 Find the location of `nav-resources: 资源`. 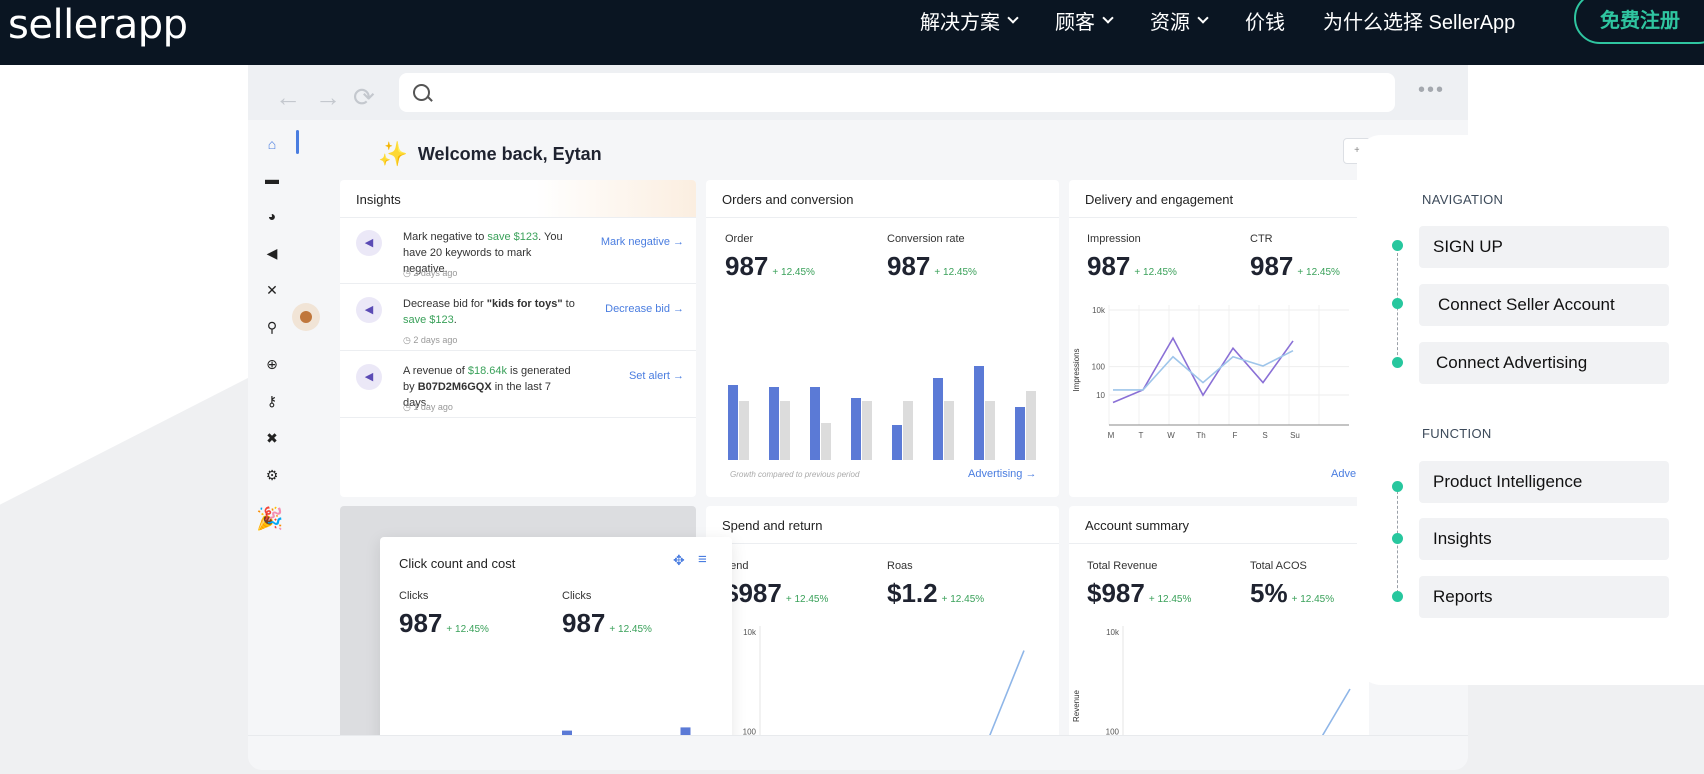

nav-resources: 资源 is located at coordinates (1179, 20).